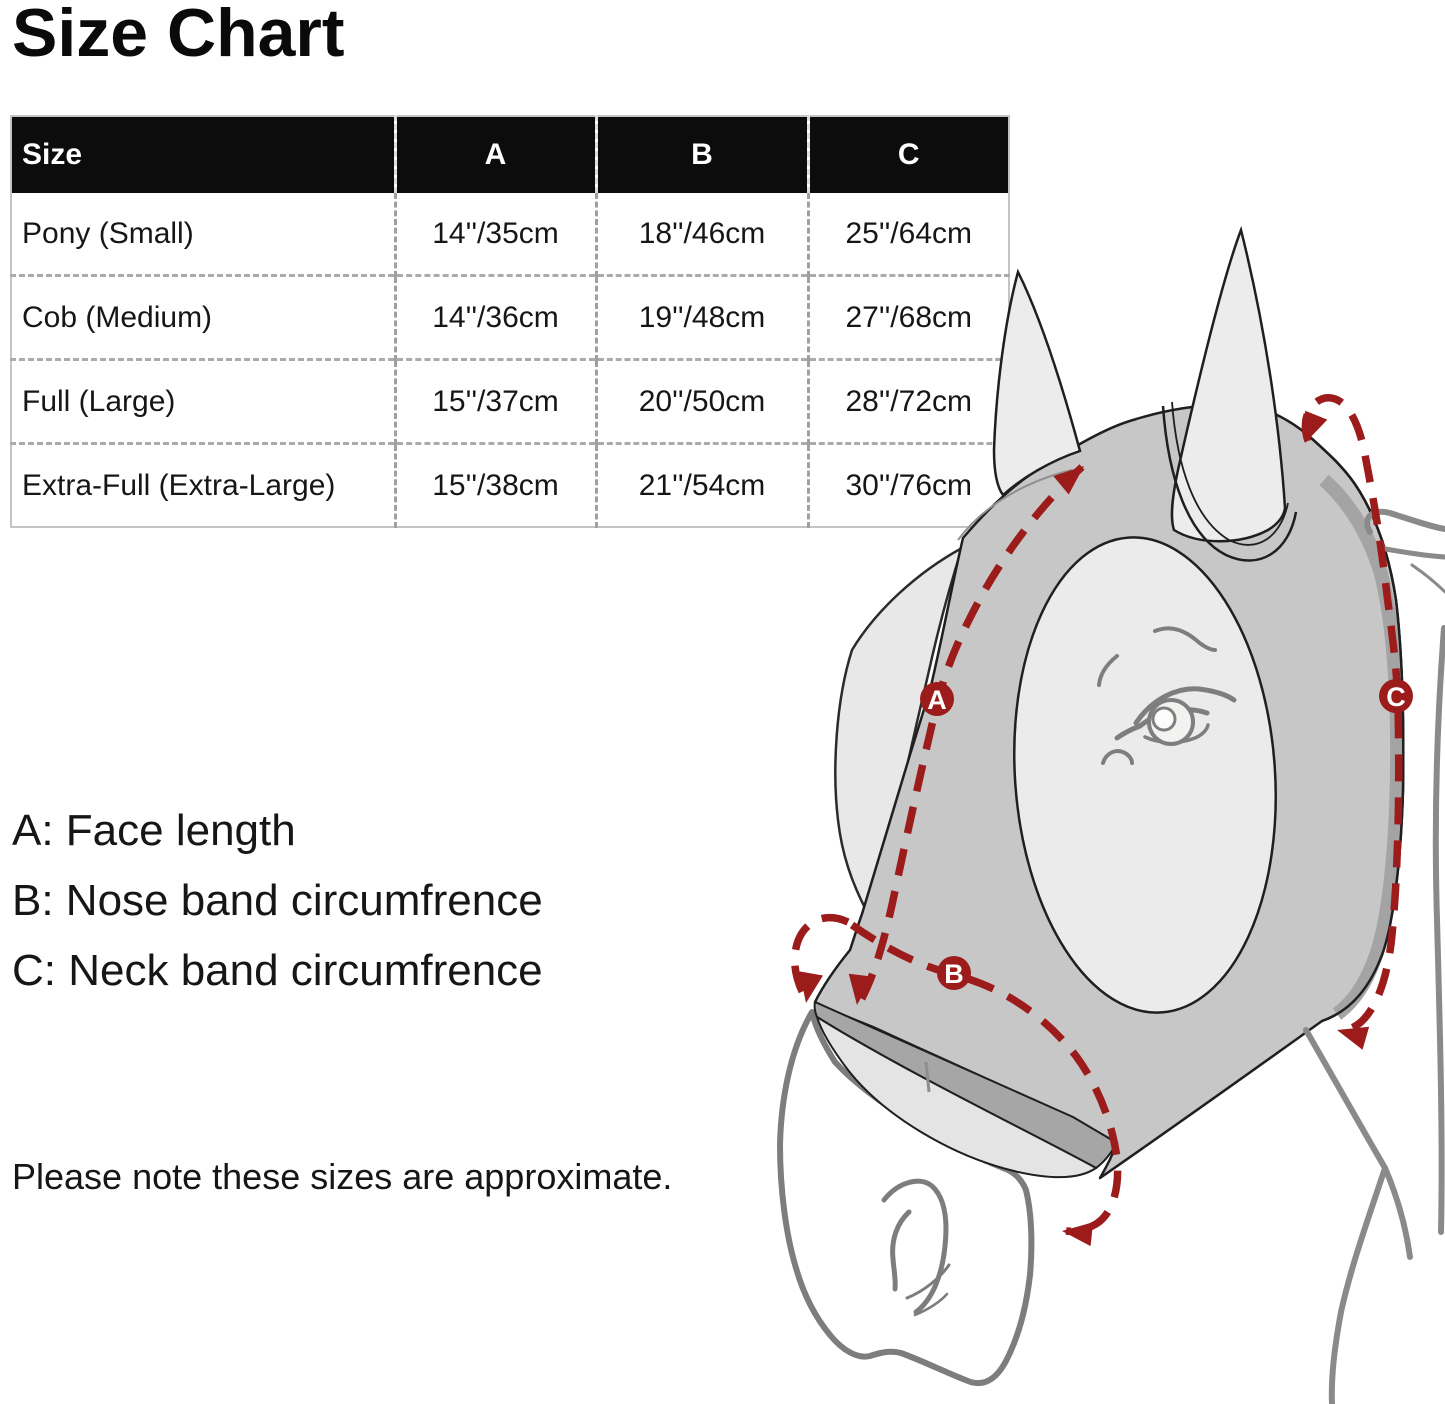 This screenshot has width=1445, height=1404. I want to click on table-header-row: Size A B C, so click(510, 154).